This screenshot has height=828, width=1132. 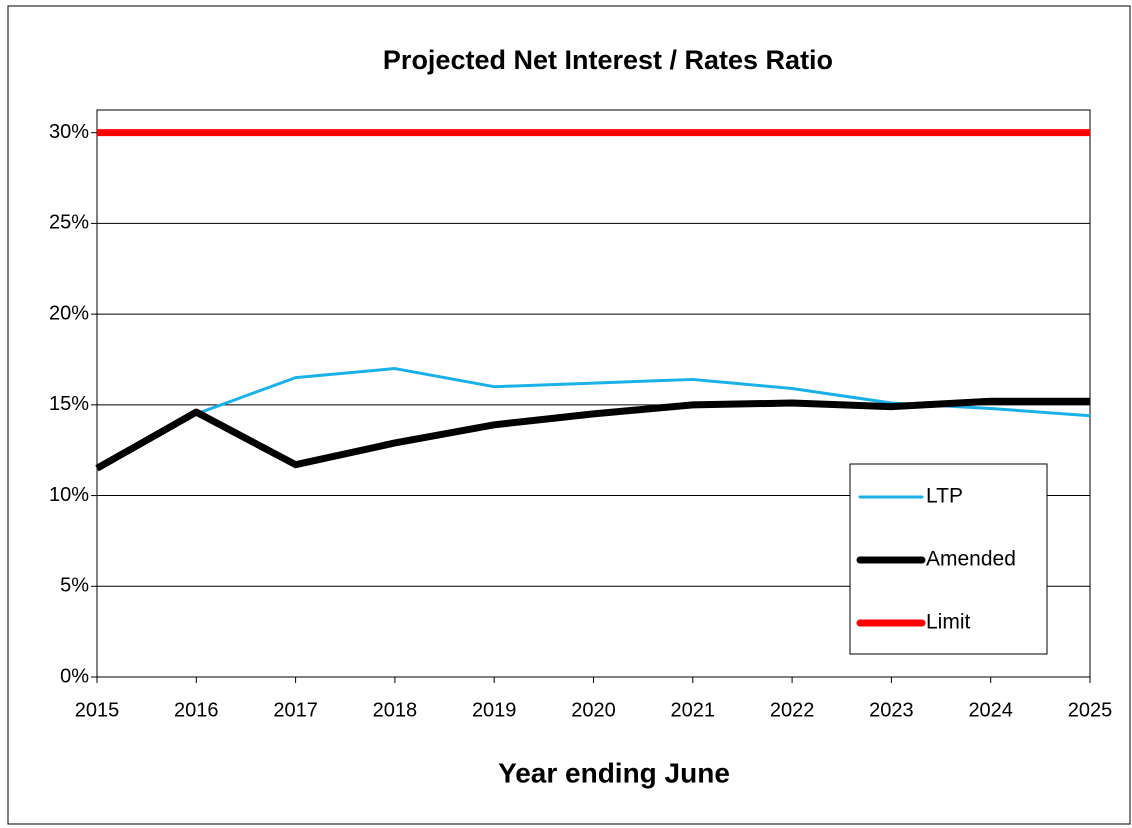 What do you see at coordinates (69, 495) in the screenshot?
I see `y-tick-label: 10%` at bounding box center [69, 495].